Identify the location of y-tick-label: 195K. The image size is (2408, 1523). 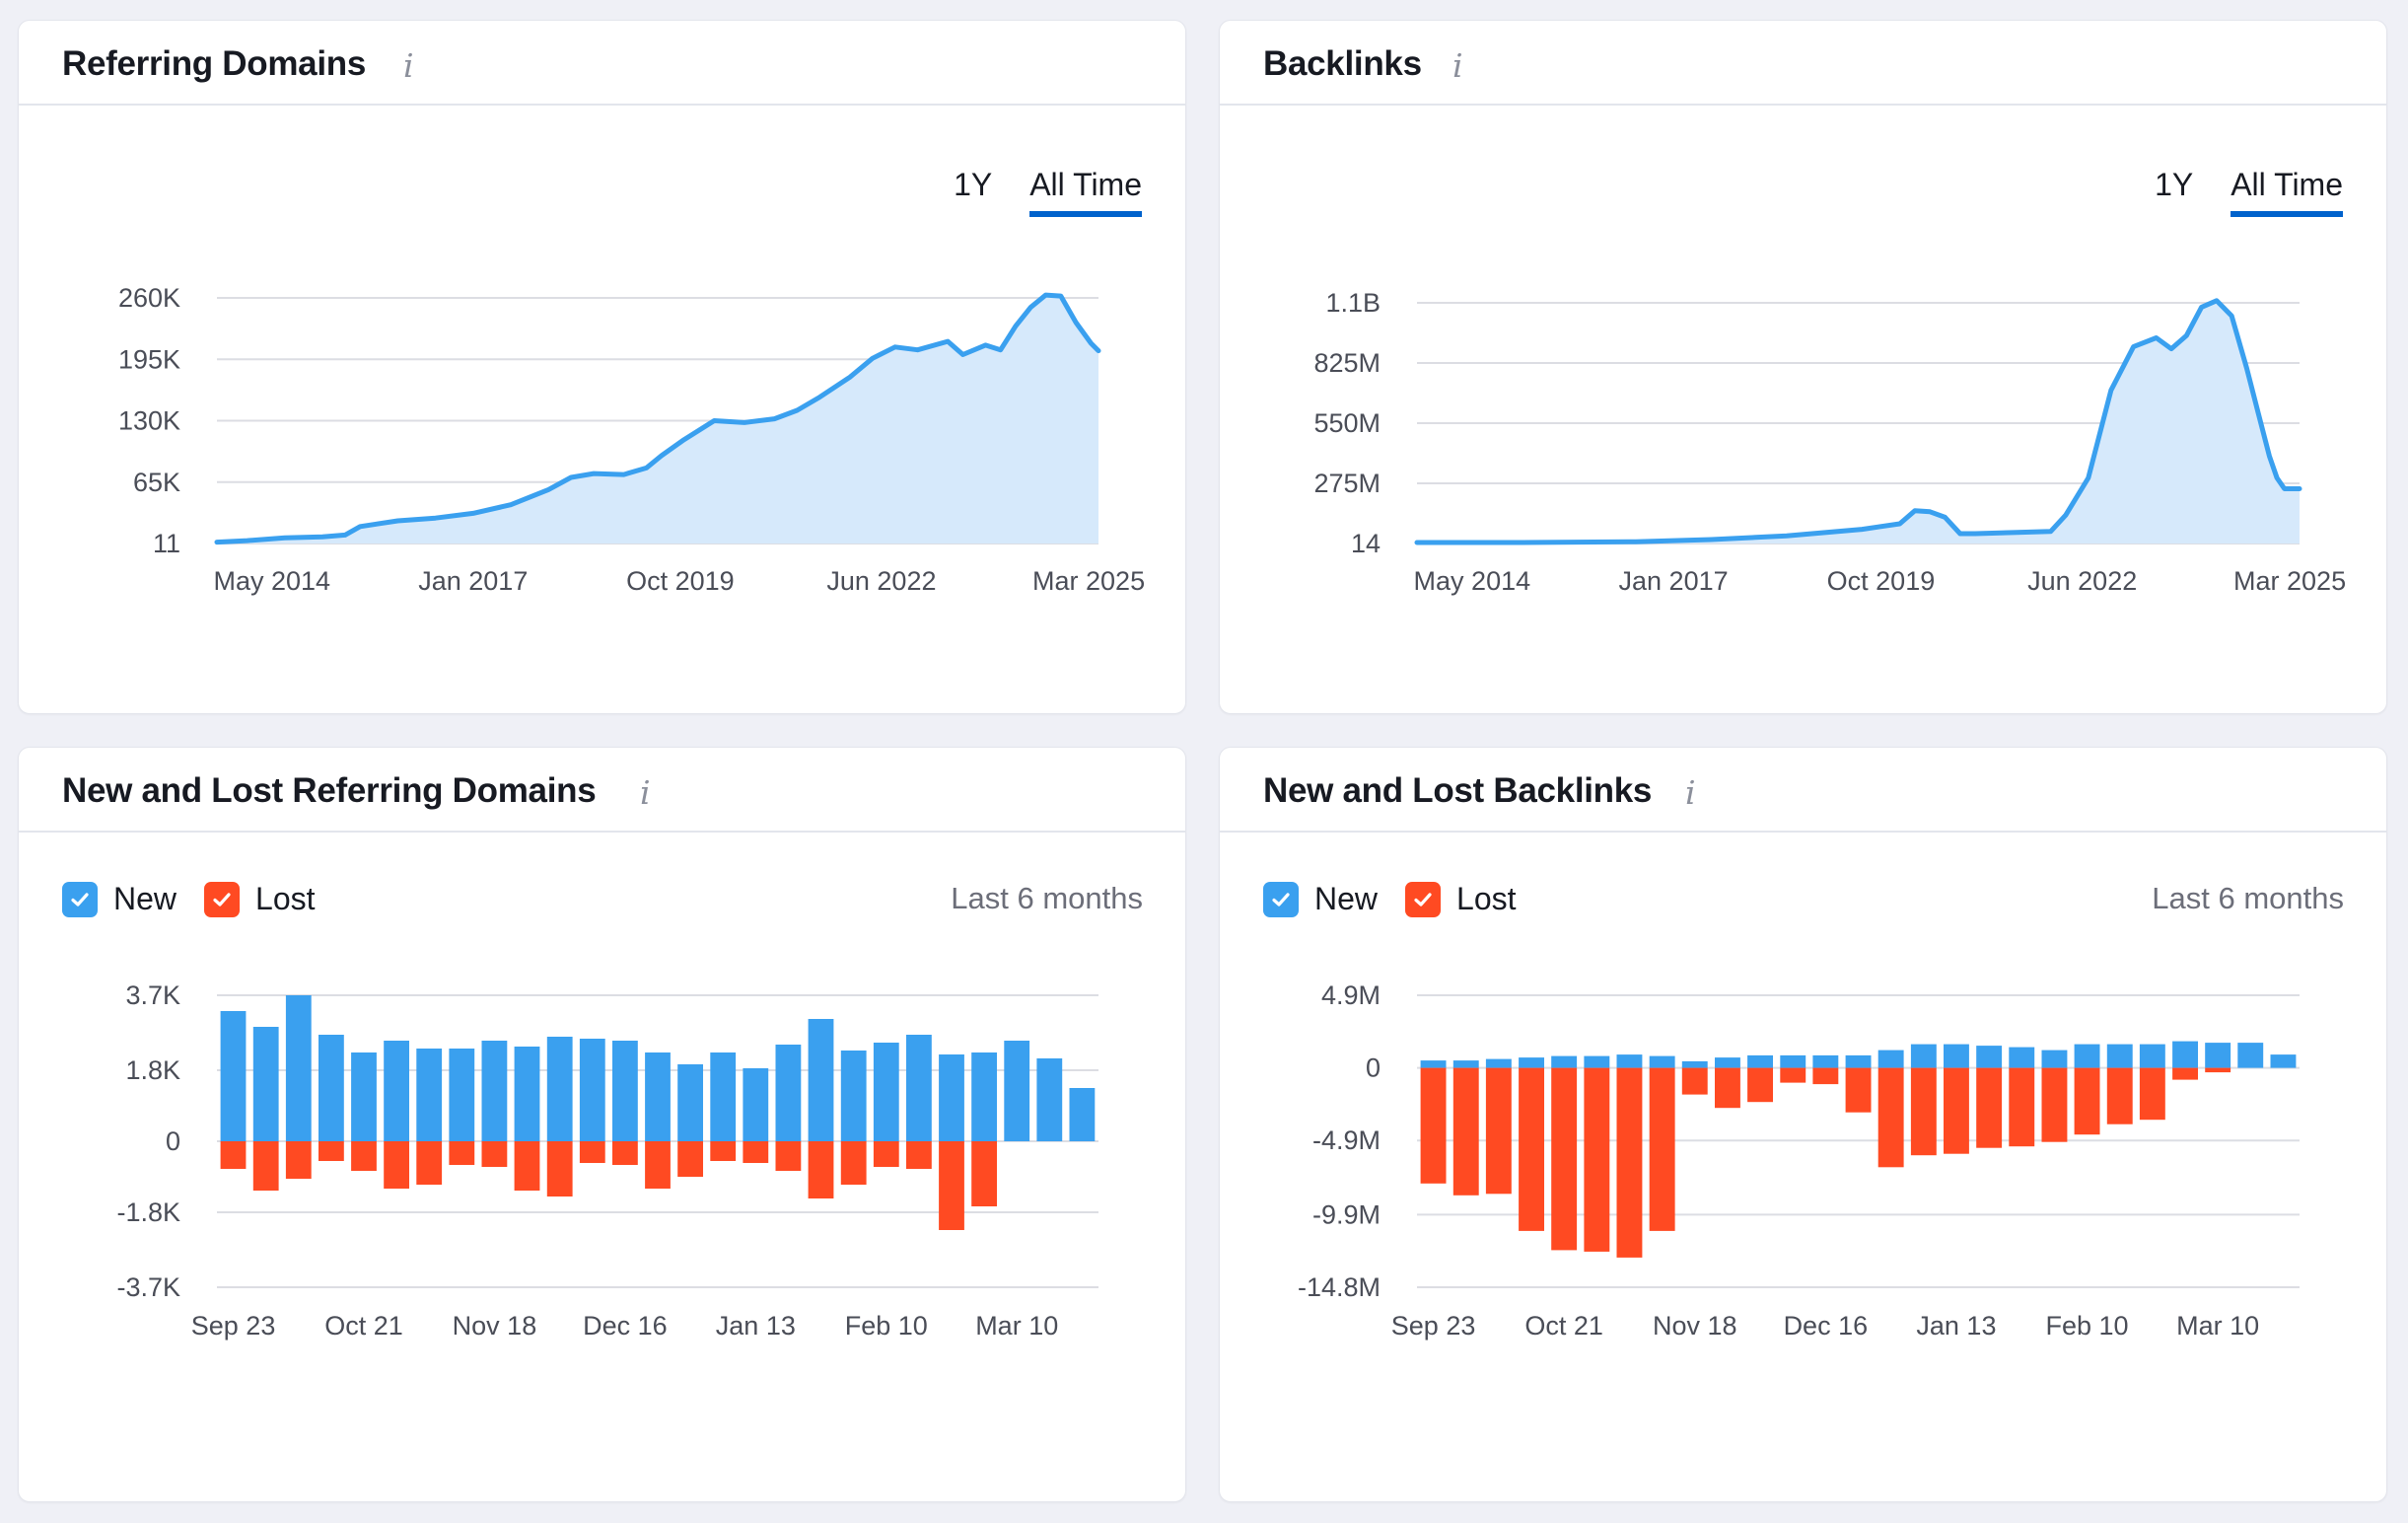
(149, 359).